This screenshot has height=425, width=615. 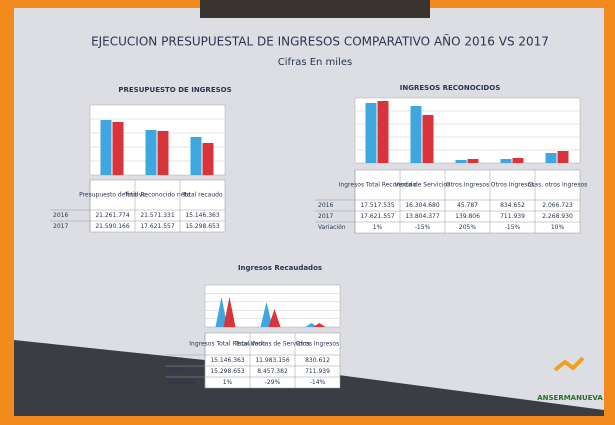 What do you see at coordinates (315, 62) in the screenshot?
I see `subtitle: Cifras En miles` at bounding box center [315, 62].